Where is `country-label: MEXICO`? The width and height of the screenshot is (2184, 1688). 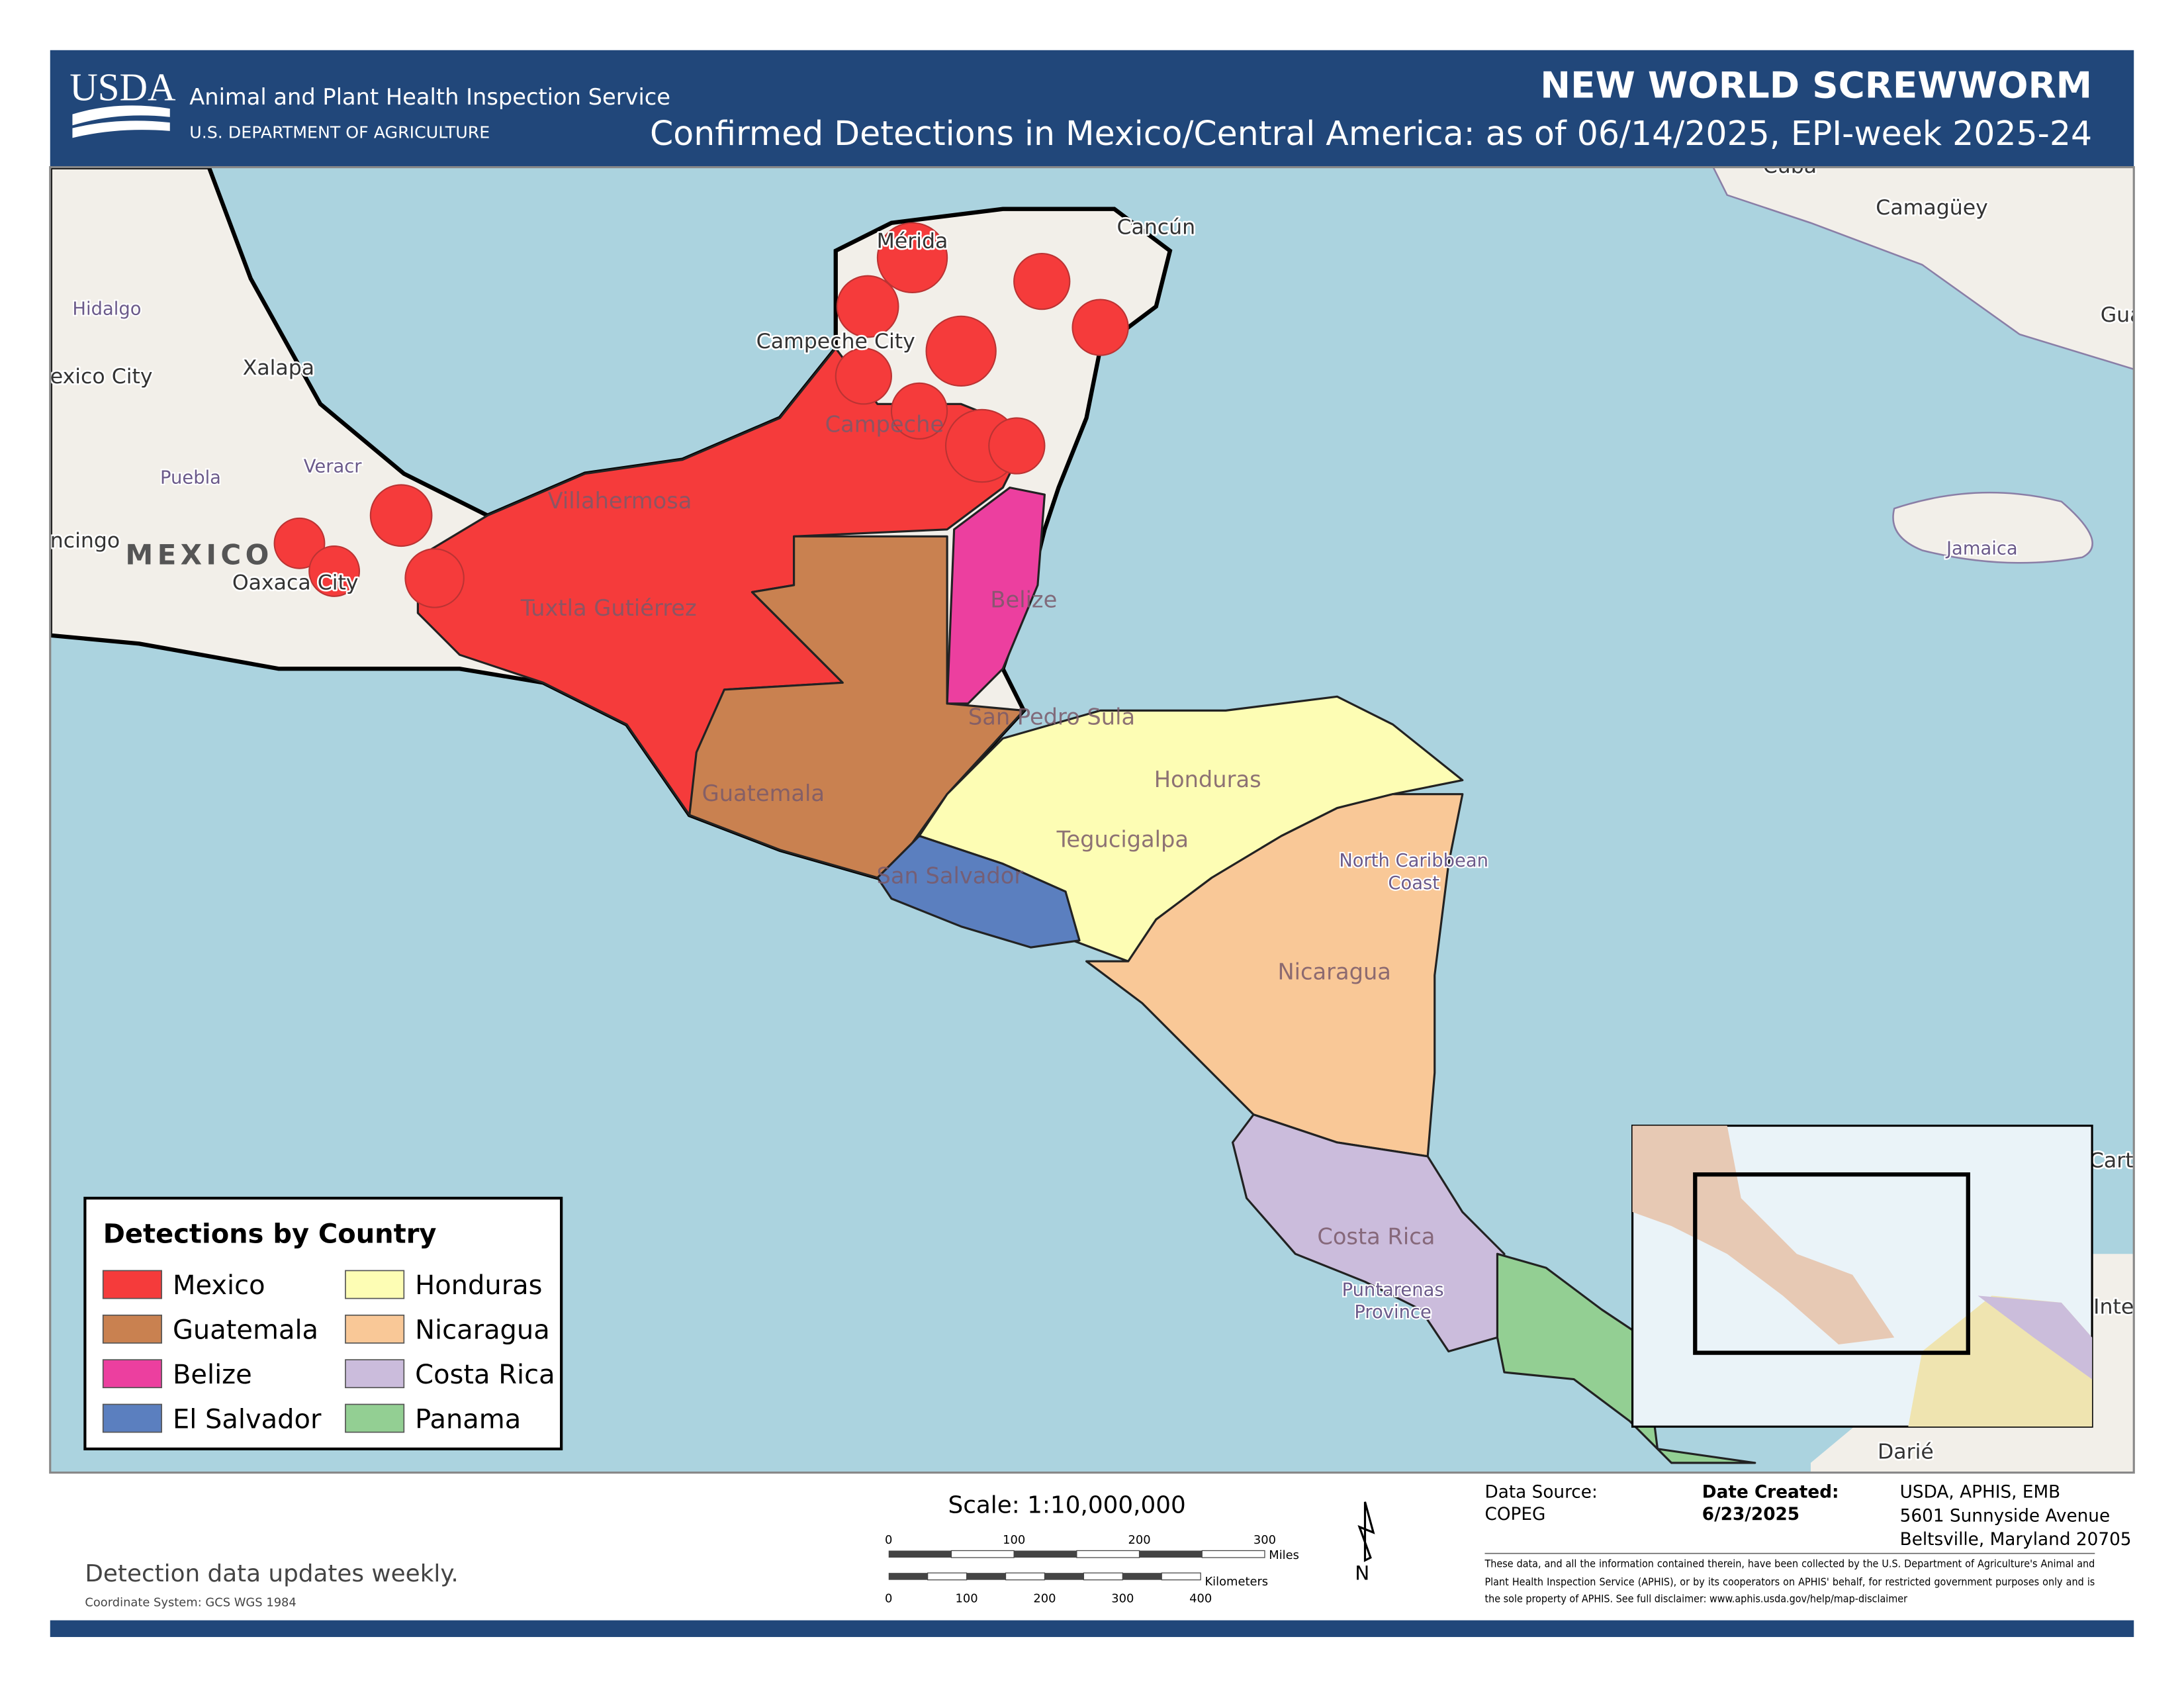 country-label: MEXICO is located at coordinates (199, 554).